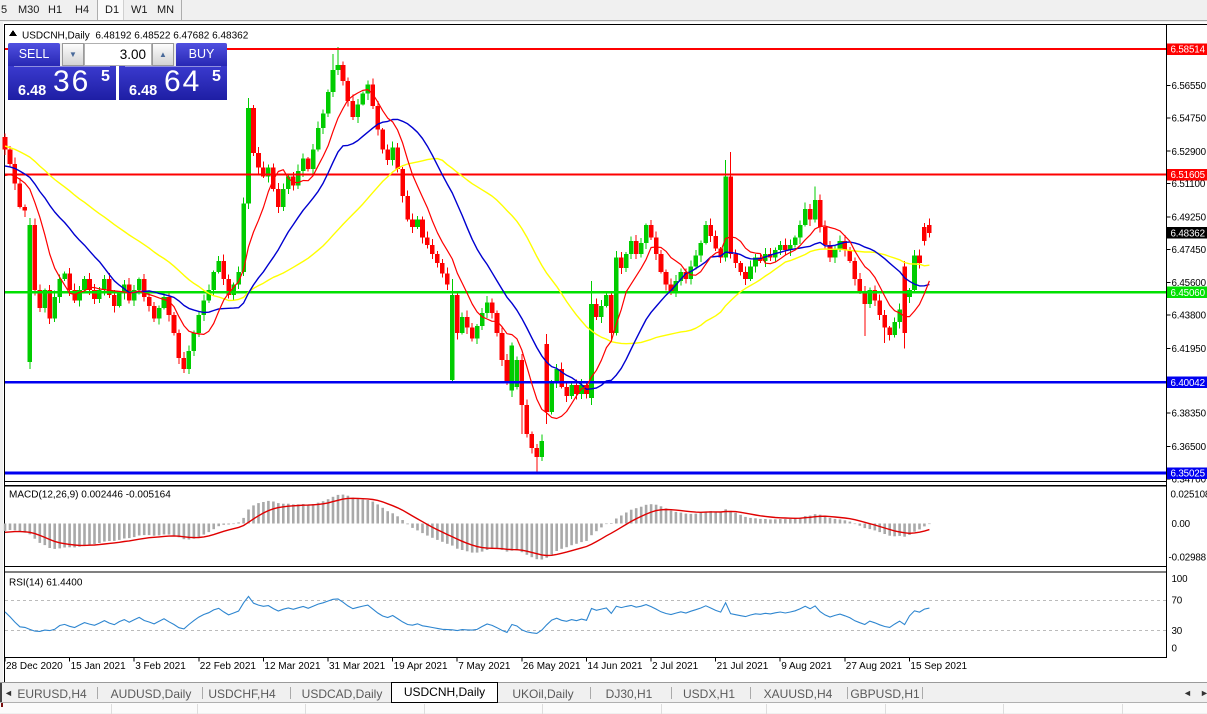 This screenshot has height=714, width=1207. What do you see at coordinates (1177, 601) in the screenshot?
I see `svg-text: 70` at bounding box center [1177, 601].